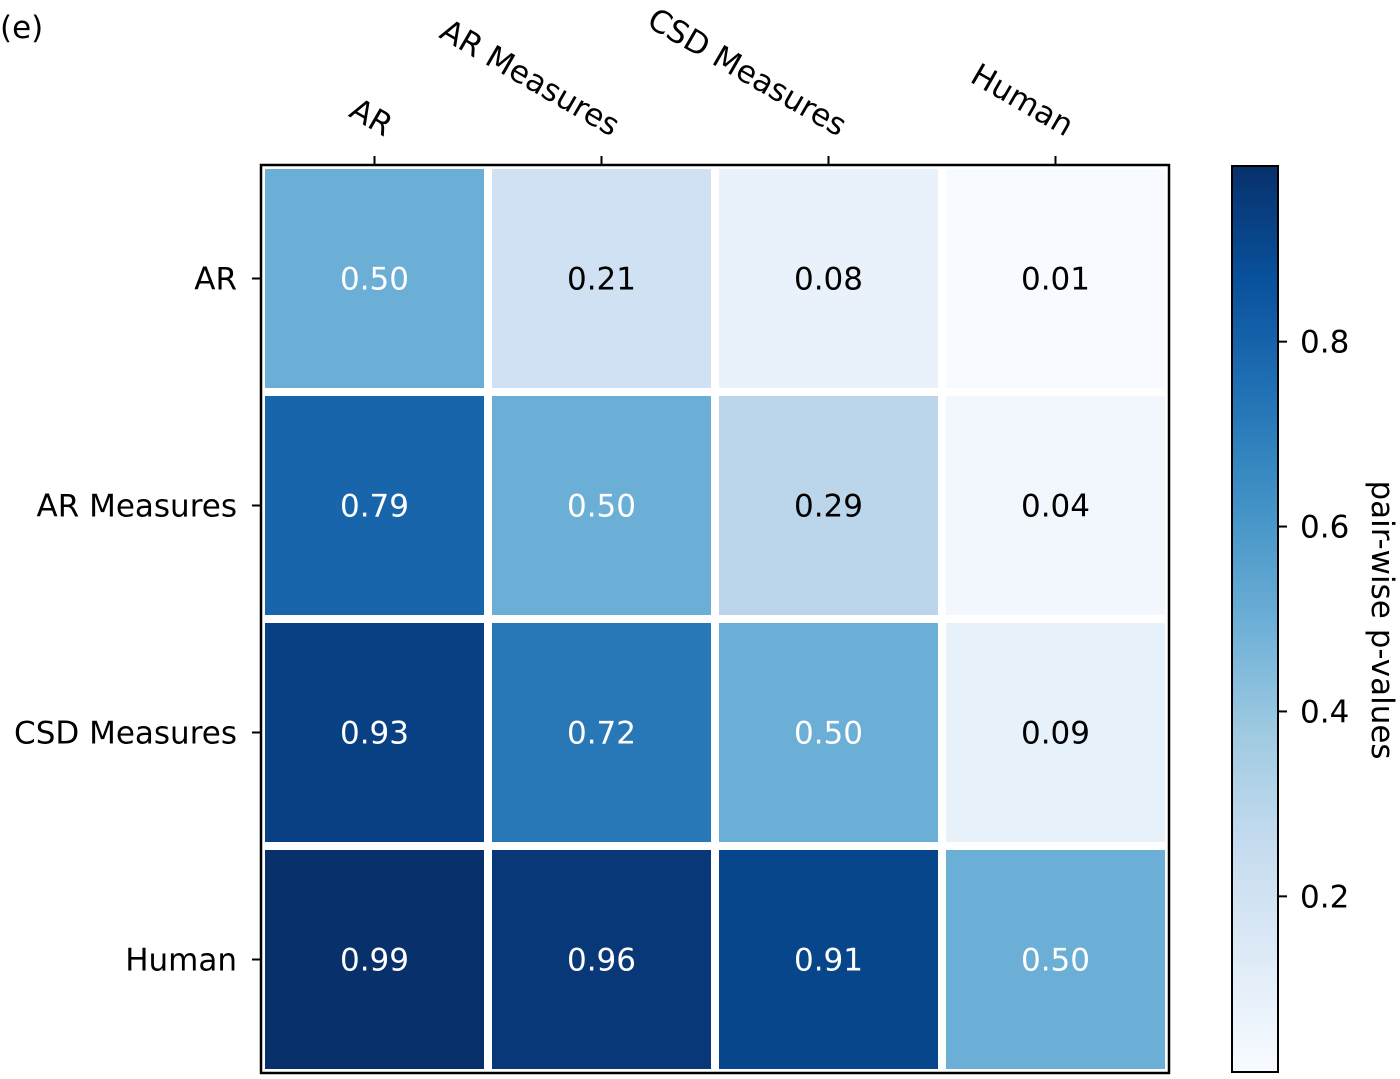 The image size is (1400, 1079). I want to click on cell-value-label: 0.93, so click(374, 734).